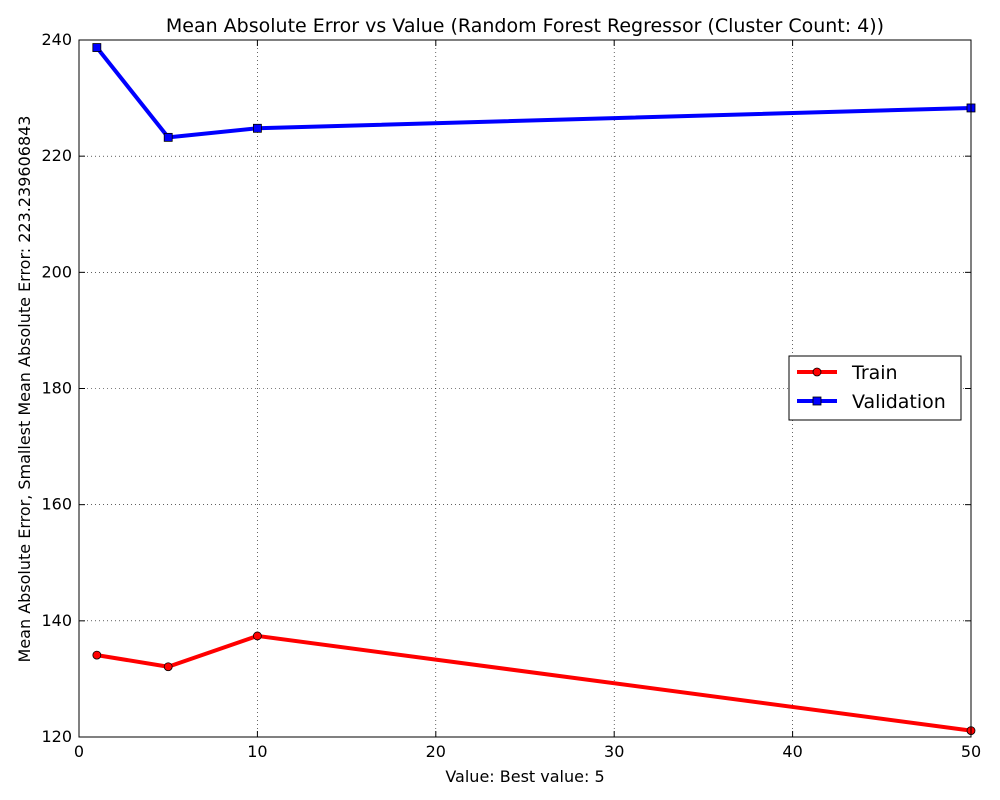 This screenshot has height=800, width=1000. Describe the element at coordinates (56, 736) in the screenshot. I see `y-tick-label: 120` at that location.